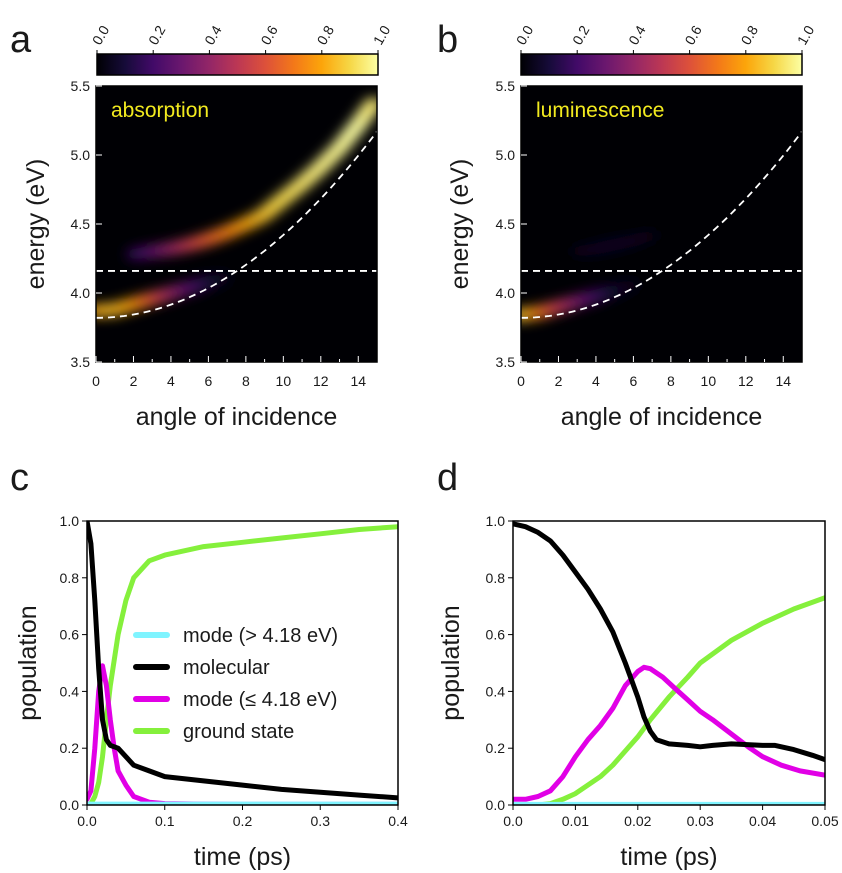 The image size is (842, 873). I want to click on panel-d-y-tick-label: 0.0, so click(496, 805).